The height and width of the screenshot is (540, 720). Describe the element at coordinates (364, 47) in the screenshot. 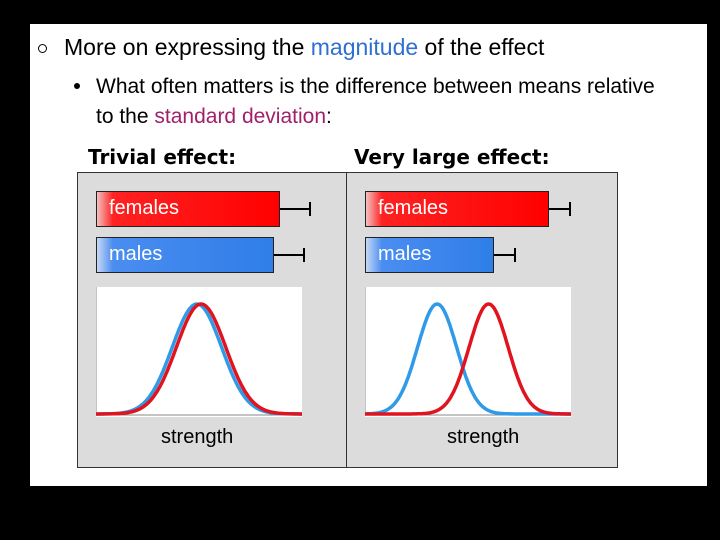

I see `highlight-magnitude: magnitude` at that location.